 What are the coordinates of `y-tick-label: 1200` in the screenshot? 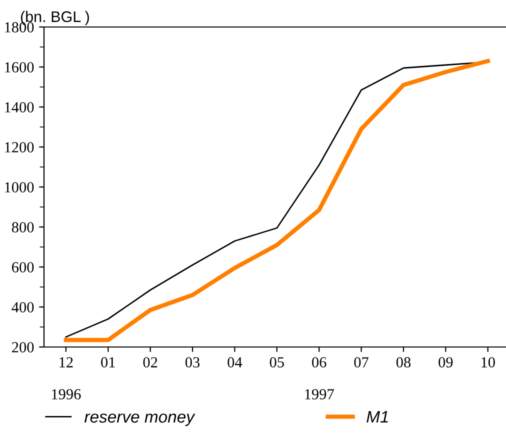 It's located at (19, 147).